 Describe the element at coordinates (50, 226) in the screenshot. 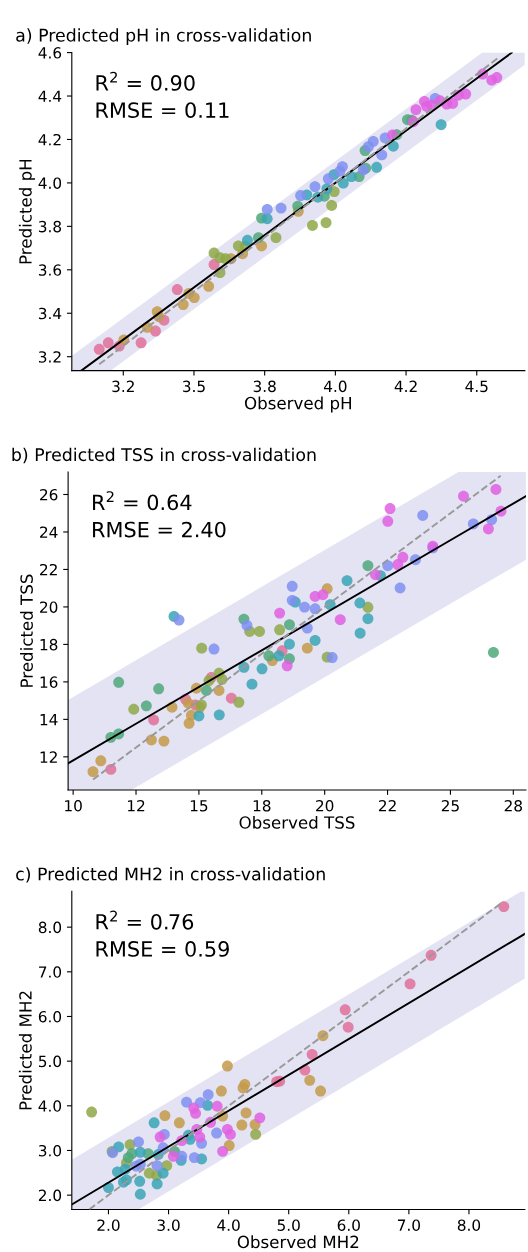

I see `y-tick-label: 3.8` at that location.